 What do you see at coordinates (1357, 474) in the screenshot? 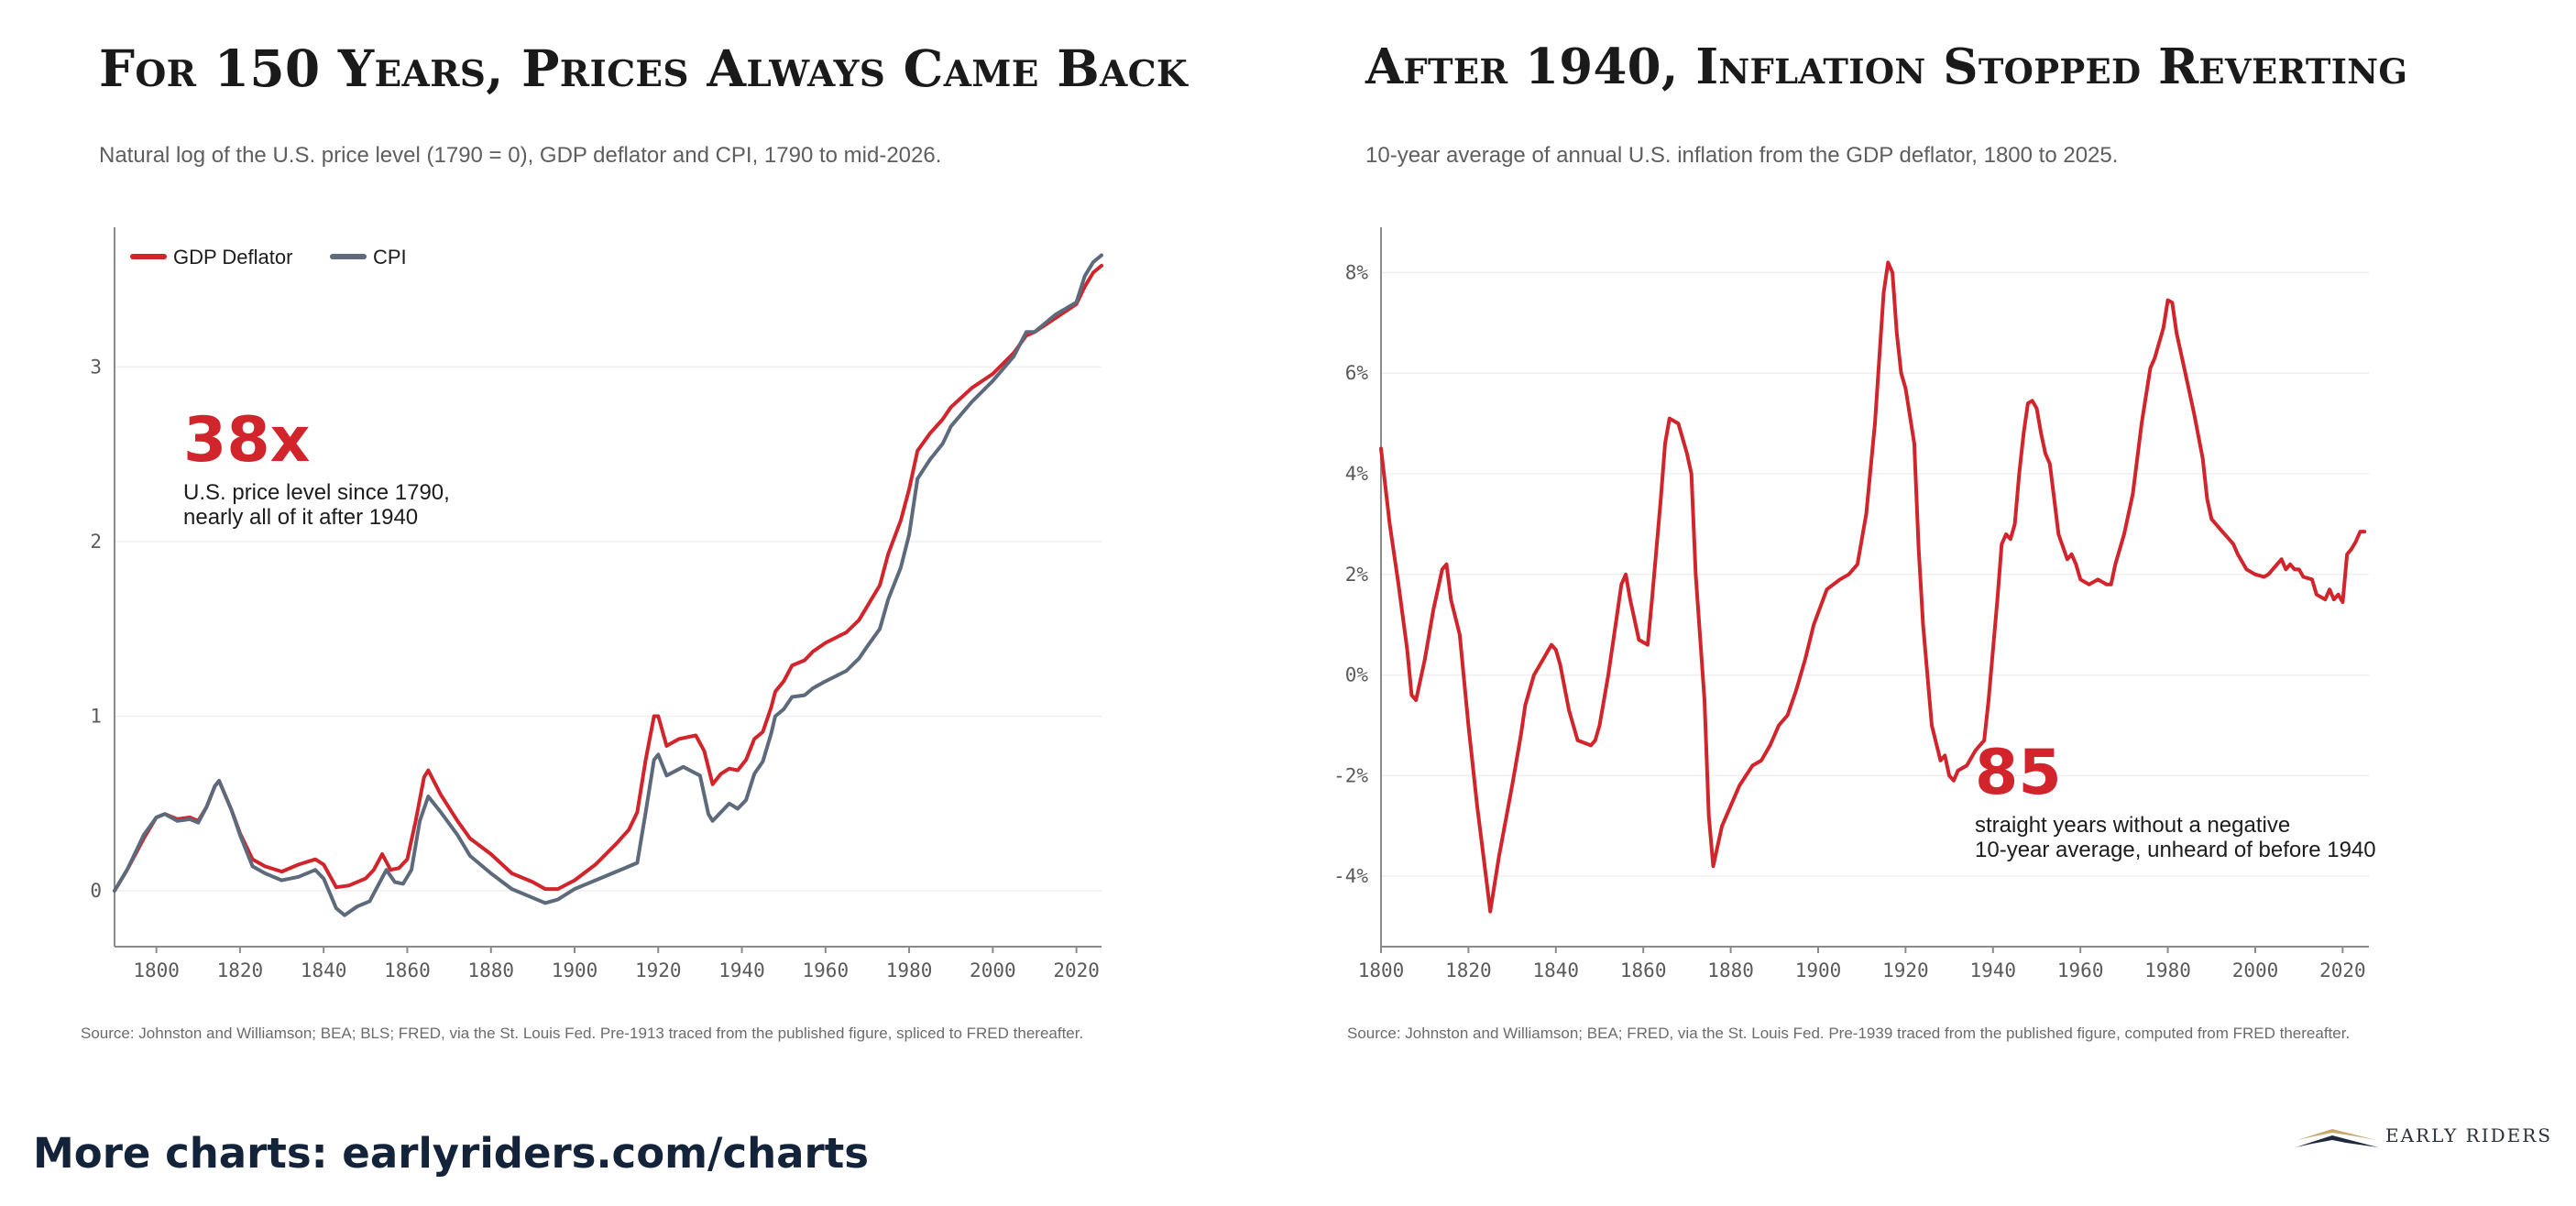
I see `y-tick-label: 4%` at bounding box center [1357, 474].